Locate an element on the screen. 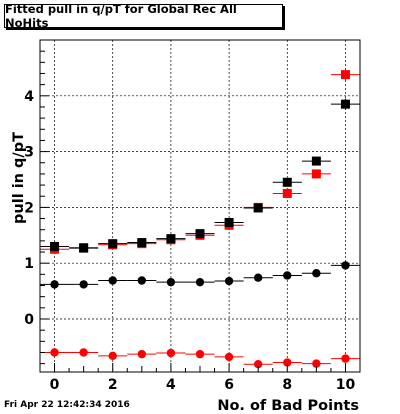 The image size is (400, 414). x-axis-label: No. of Bad Points is located at coordinates (288, 406).